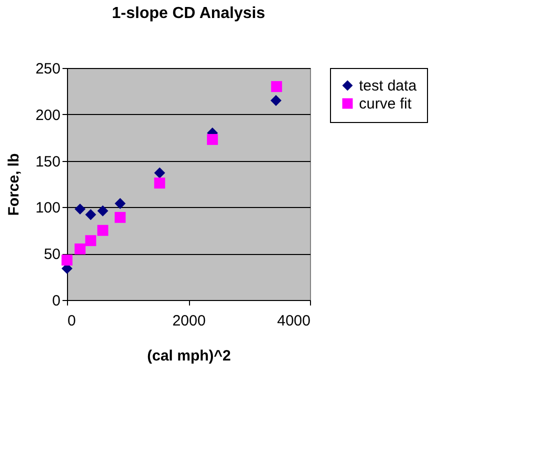 The width and height of the screenshot is (538, 454). What do you see at coordinates (388, 86) in the screenshot?
I see `legend-label: test data` at bounding box center [388, 86].